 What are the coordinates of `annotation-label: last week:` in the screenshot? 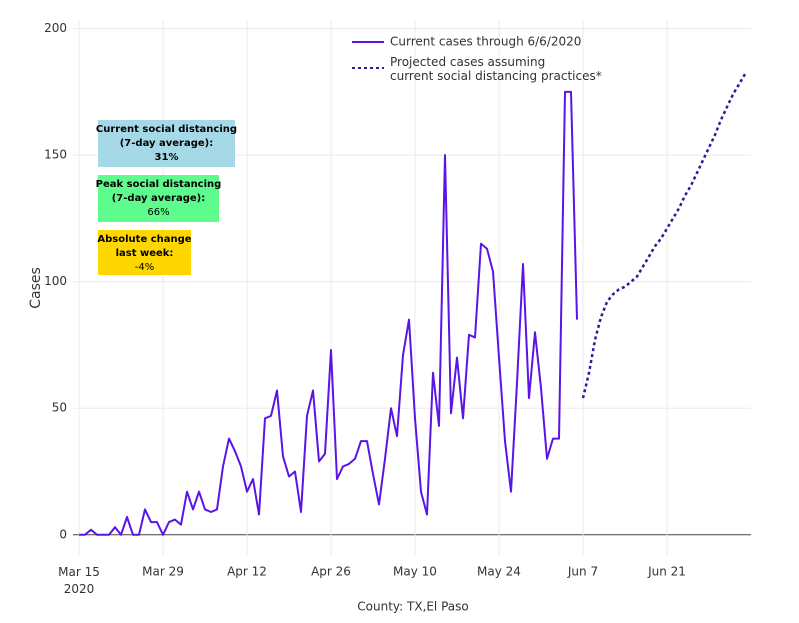 It's located at (145, 253).